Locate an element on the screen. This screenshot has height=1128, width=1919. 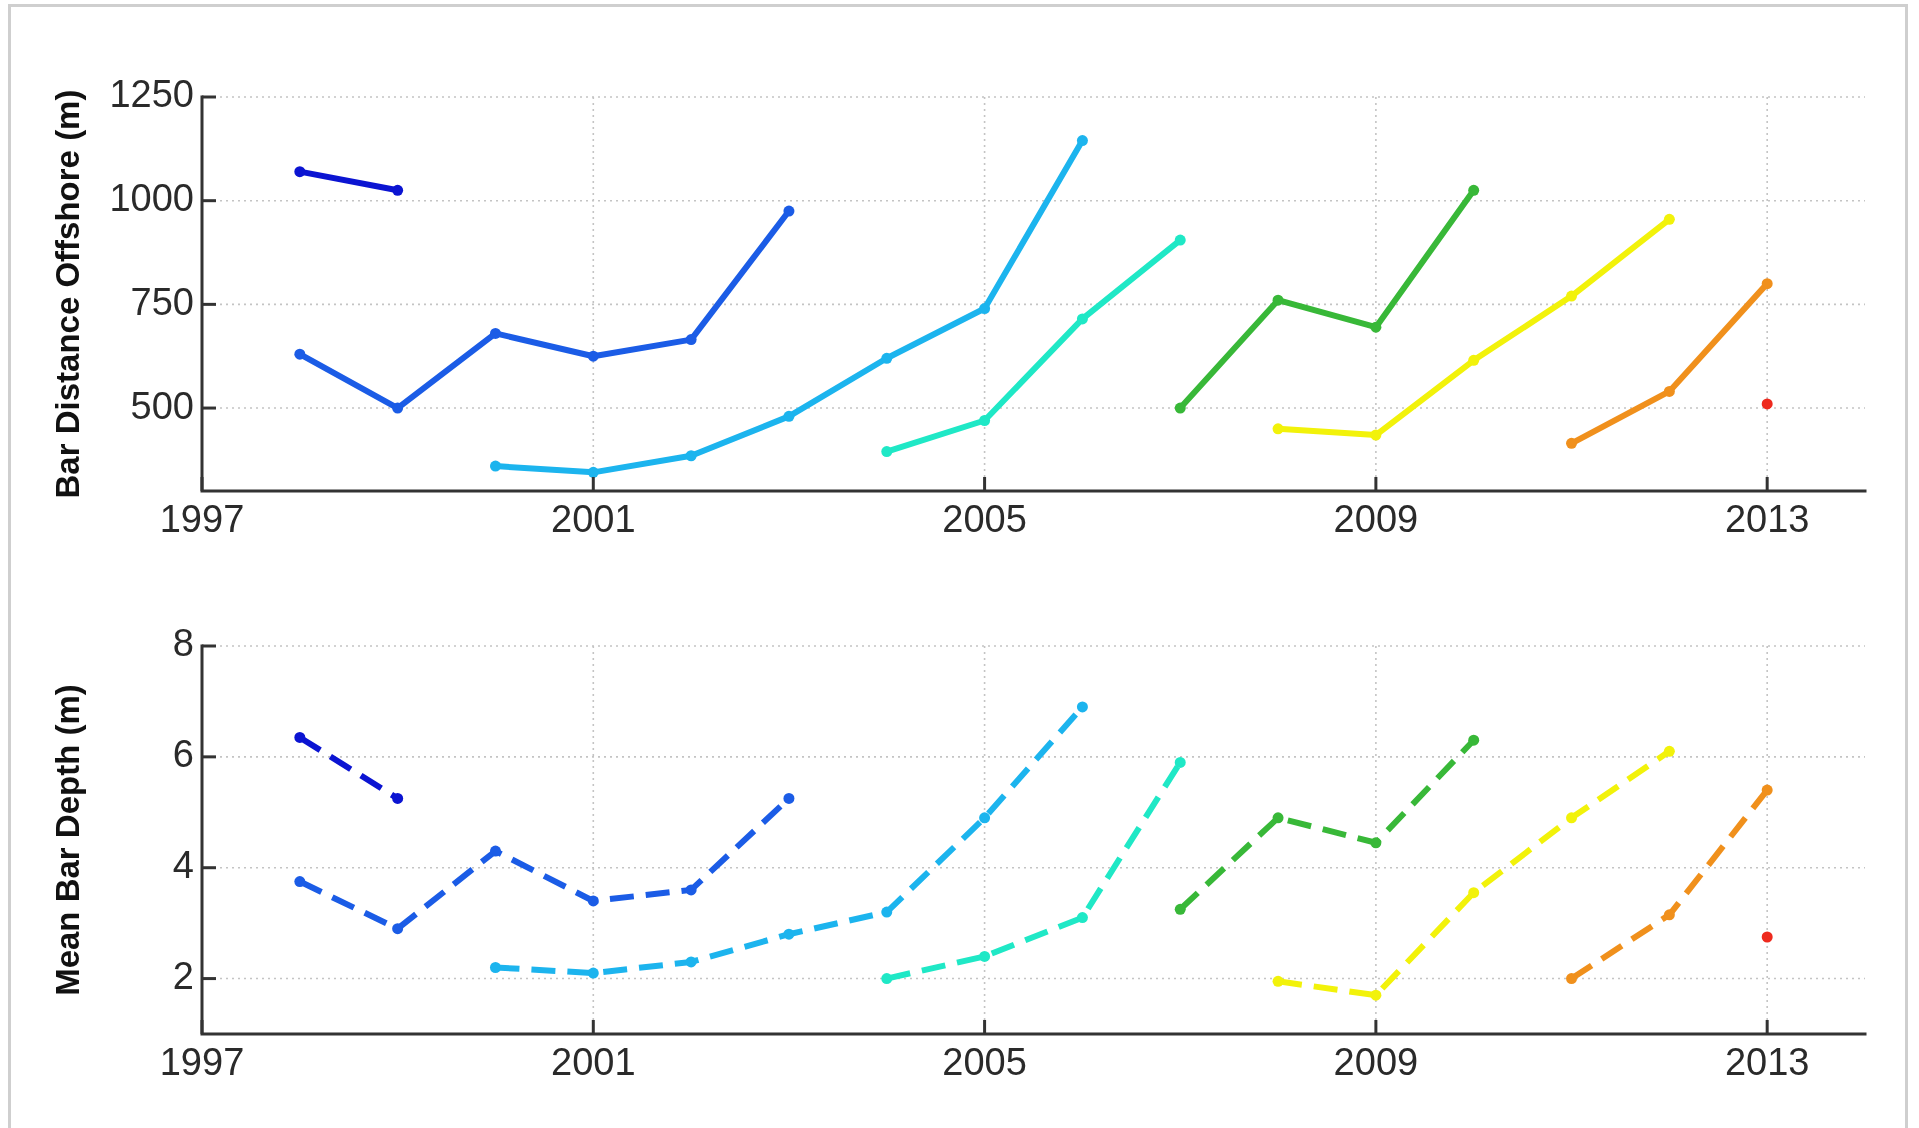
y-tick-label: 1000 is located at coordinates (151, 198).